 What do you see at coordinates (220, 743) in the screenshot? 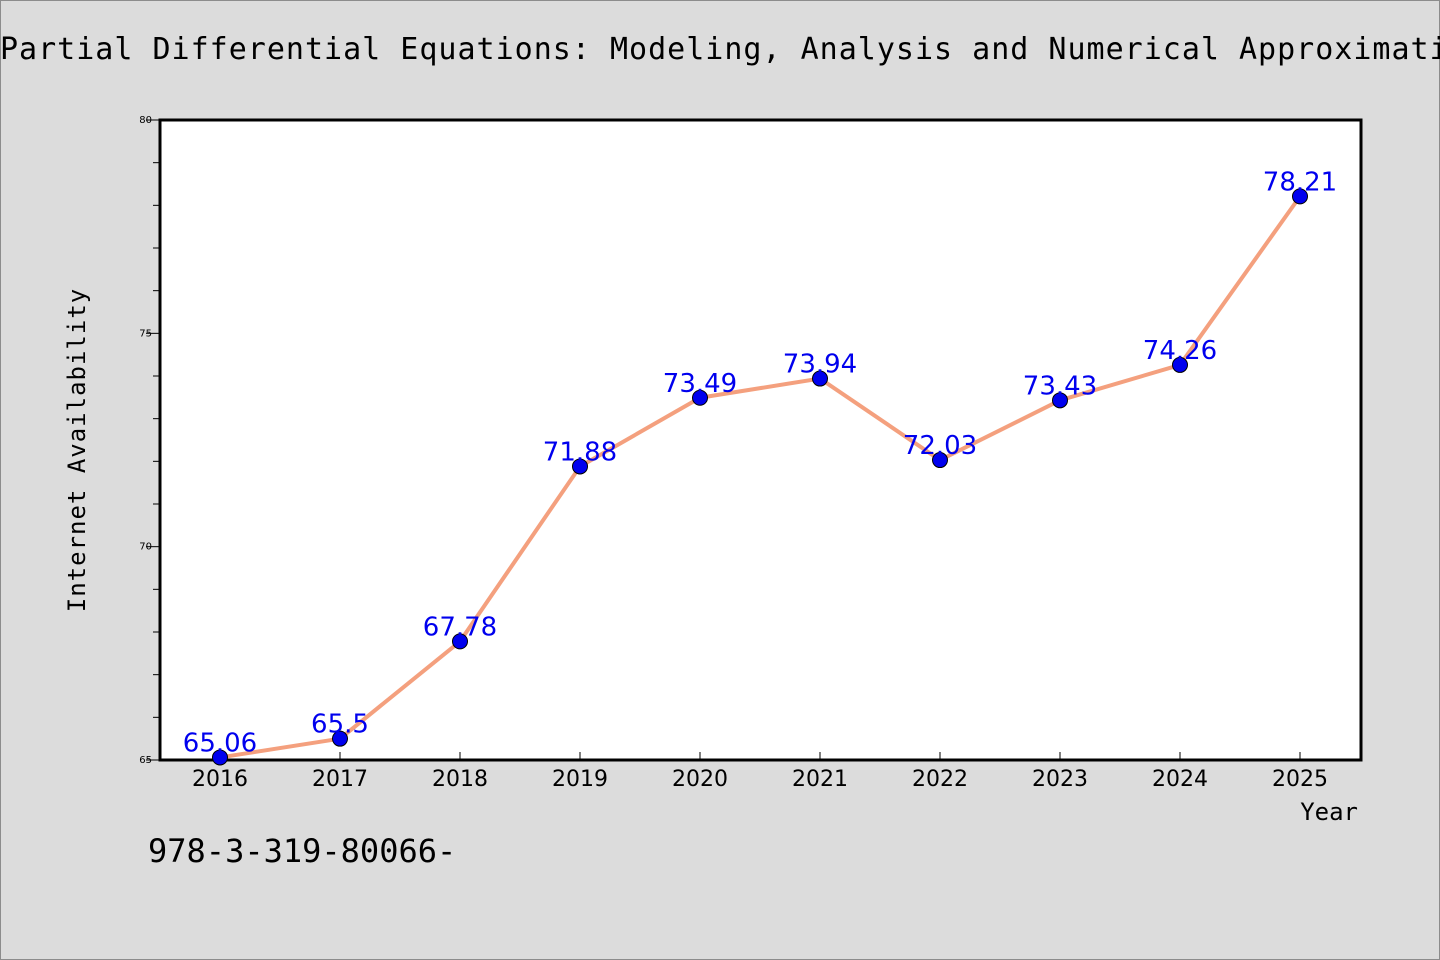
I see `data-label: 65.06` at bounding box center [220, 743].